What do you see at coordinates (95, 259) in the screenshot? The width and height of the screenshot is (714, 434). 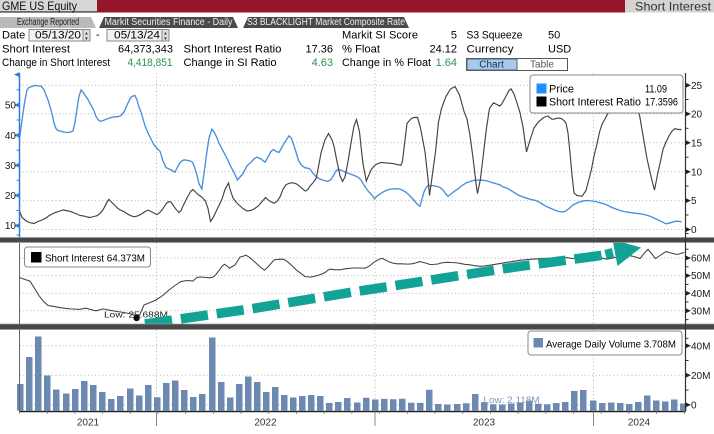 I see `svg-text: Short Interest 64.373M` at bounding box center [95, 259].